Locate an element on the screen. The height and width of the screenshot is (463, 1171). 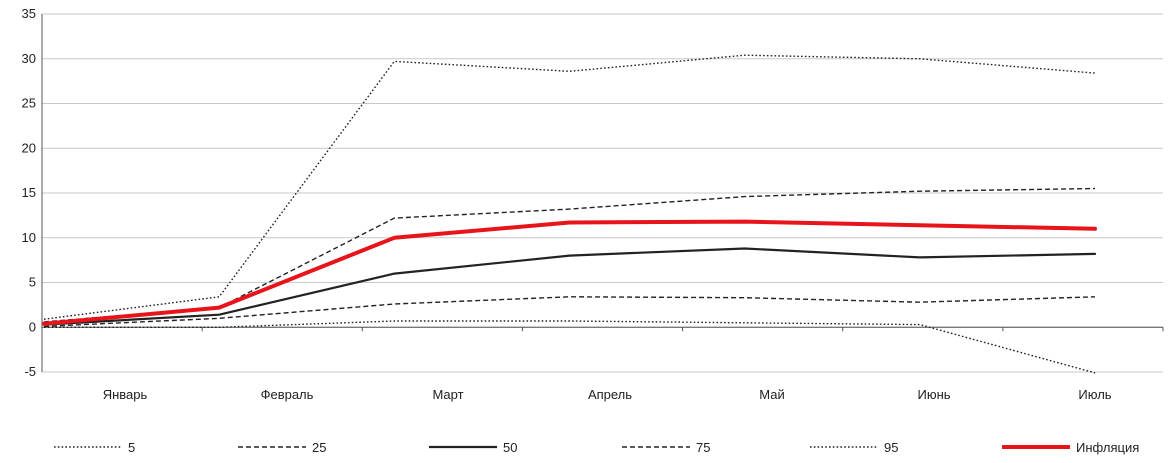
x-tick-label: Май is located at coordinates (771, 394).